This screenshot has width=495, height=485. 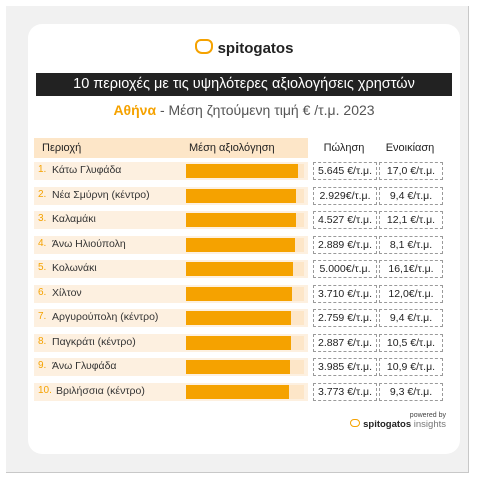 I want to click on header-rent: Ενοικίαση, so click(x=410, y=148).